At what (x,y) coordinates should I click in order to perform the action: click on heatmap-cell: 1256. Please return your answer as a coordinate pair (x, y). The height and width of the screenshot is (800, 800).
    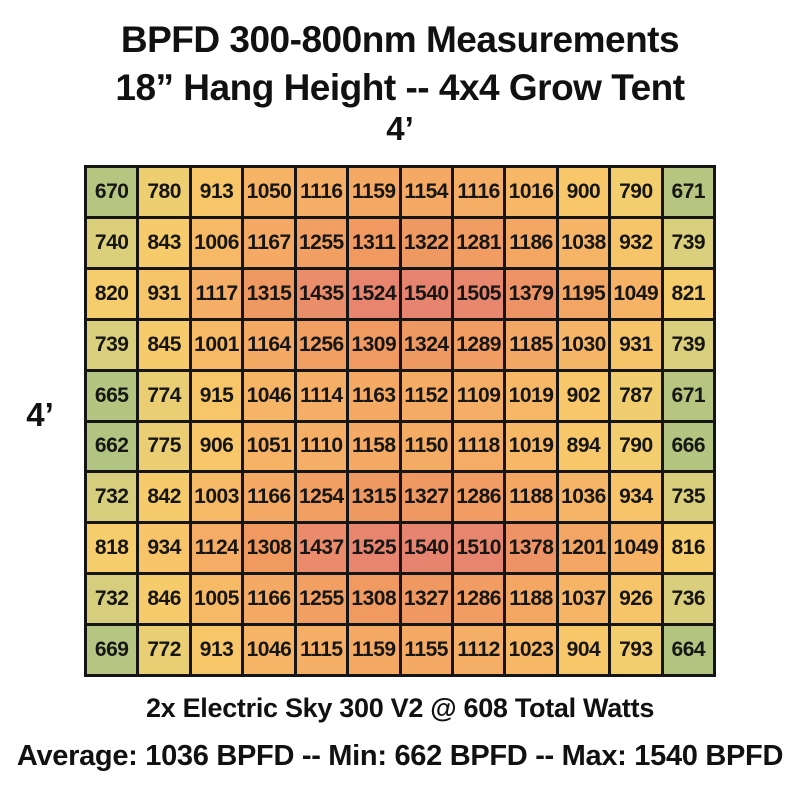
    Looking at the image, I should click on (321, 344).